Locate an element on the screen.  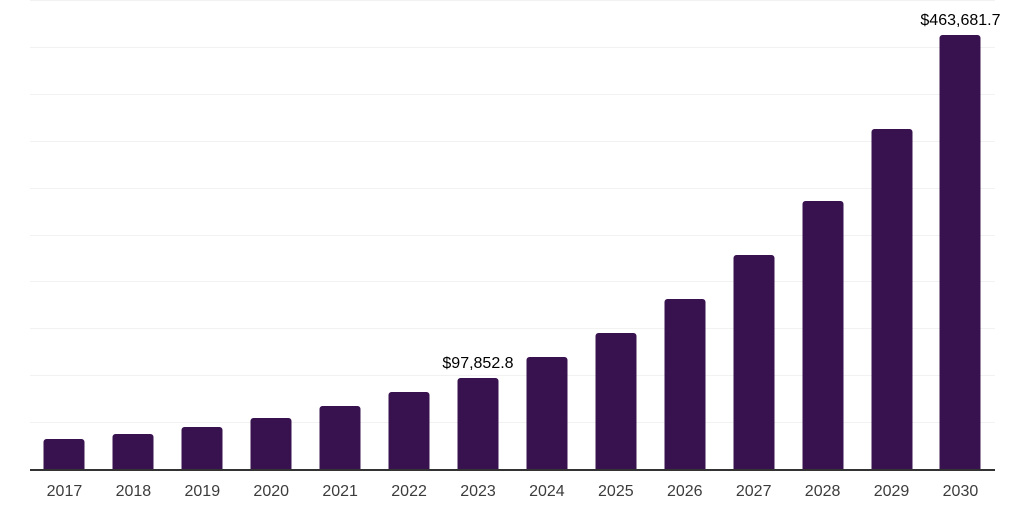
bar-2023 is located at coordinates (478, 424).